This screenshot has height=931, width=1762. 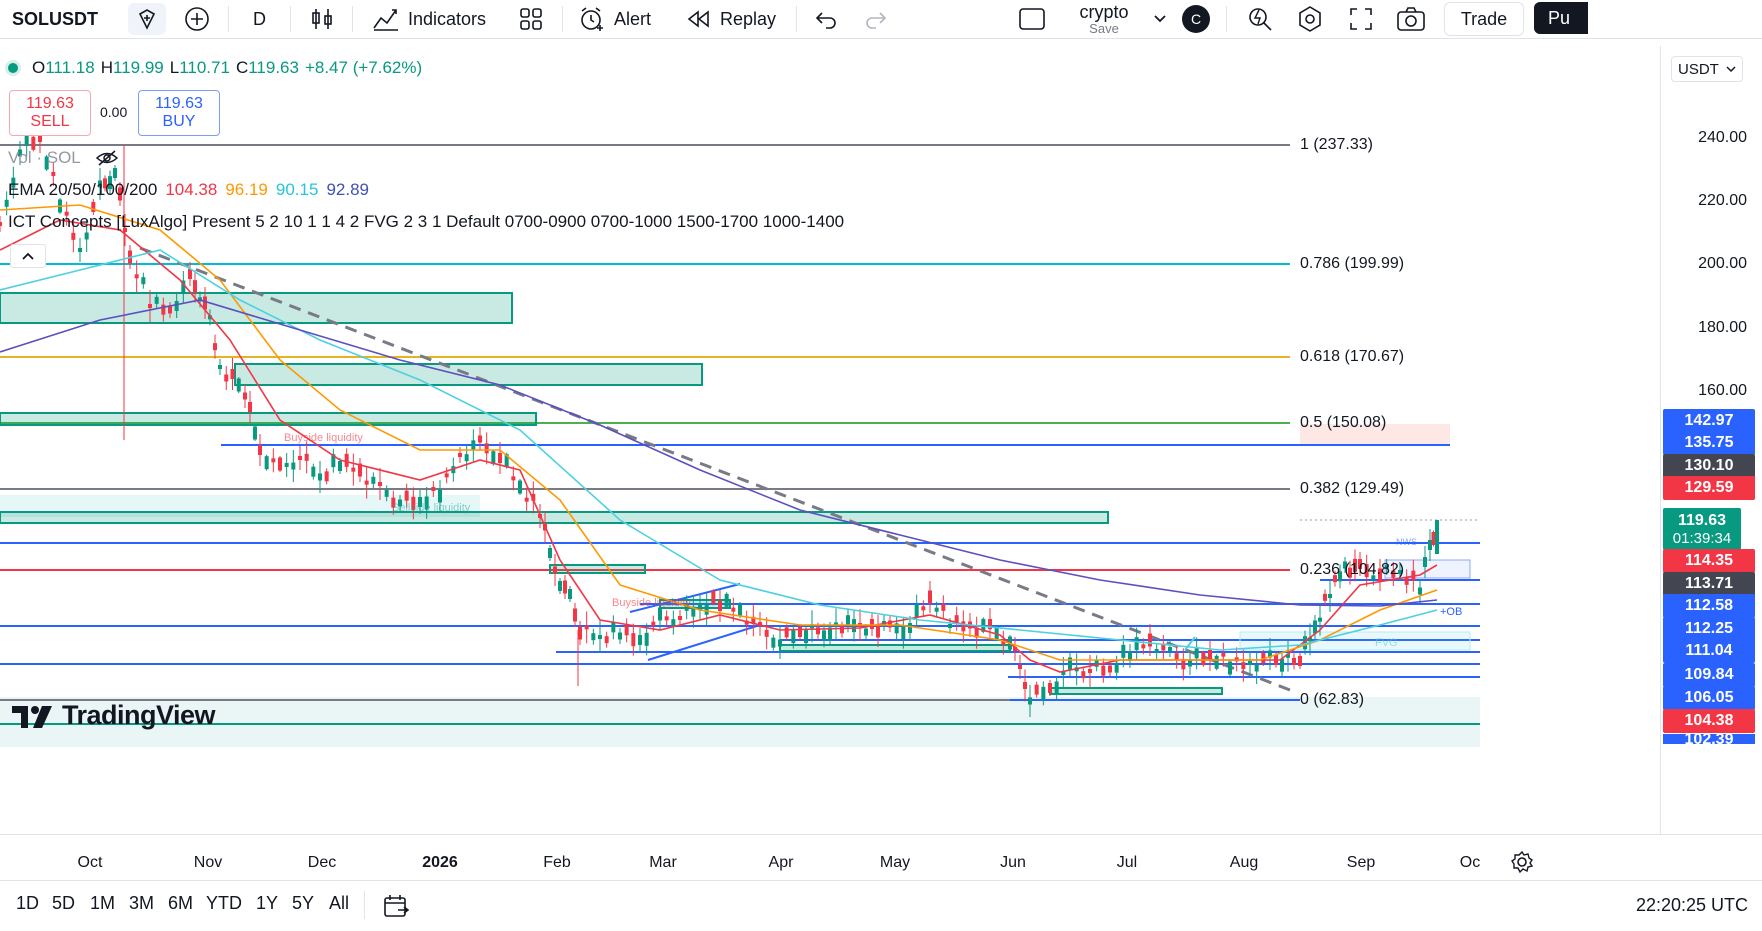 I want to click on publish-button: Pu, so click(x=1561, y=18).